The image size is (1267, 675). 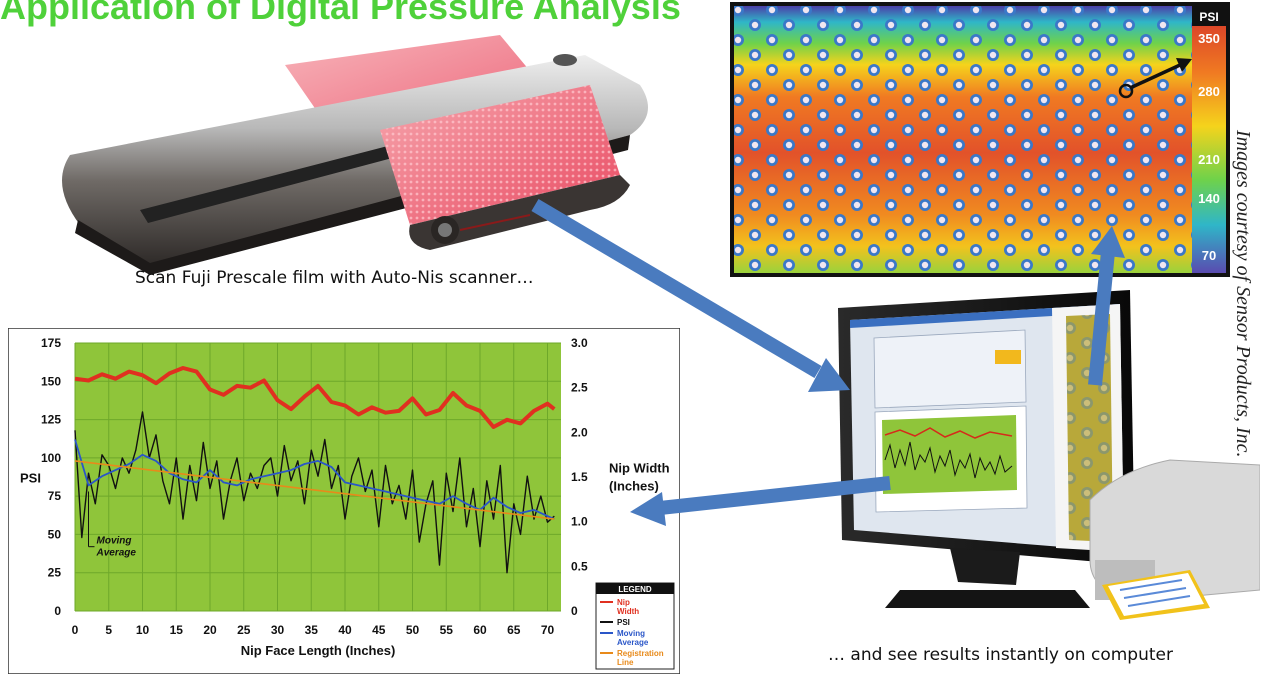 I want to click on y-tick-label: 175, so click(x=51, y=343).